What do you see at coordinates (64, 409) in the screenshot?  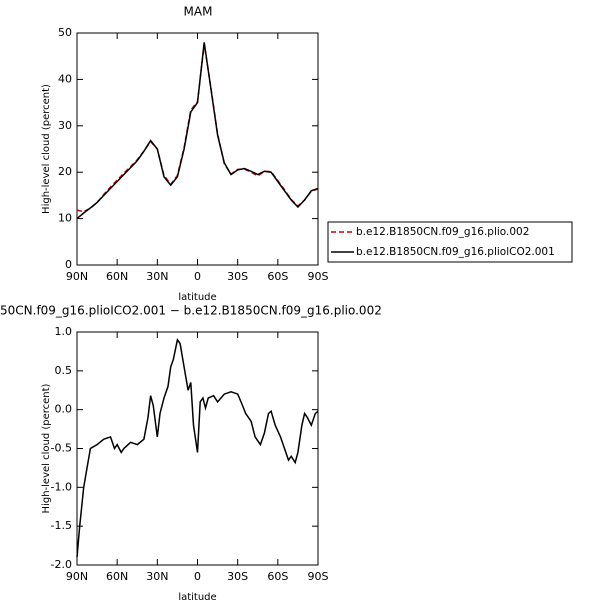 I see `y-tick-label: 0.0` at bounding box center [64, 409].